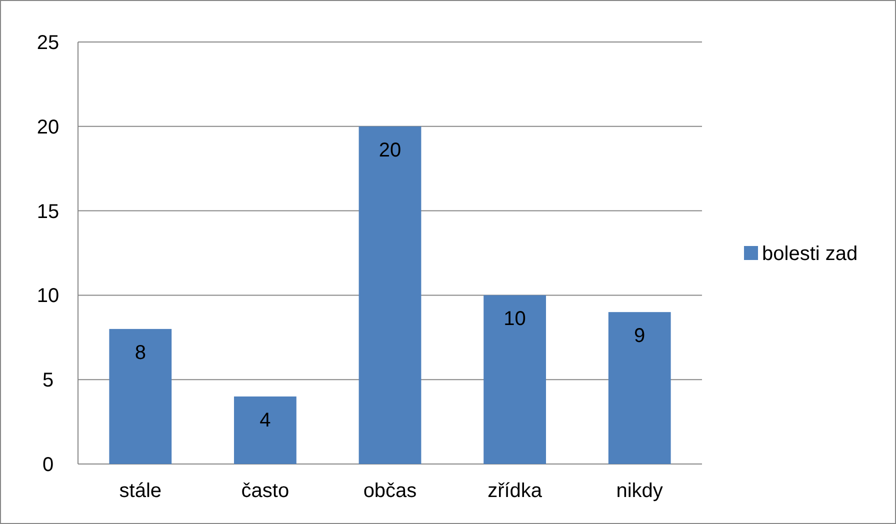  What do you see at coordinates (515, 491) in the screenshot?
I see `x-tick-label: zřídka` at bounding box center [515, 491].